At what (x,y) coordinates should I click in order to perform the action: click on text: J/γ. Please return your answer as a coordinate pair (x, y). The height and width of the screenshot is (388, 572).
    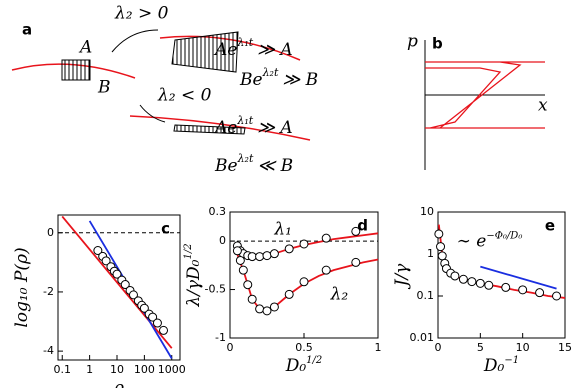
    Looking at the image, I should click on (402, 276).